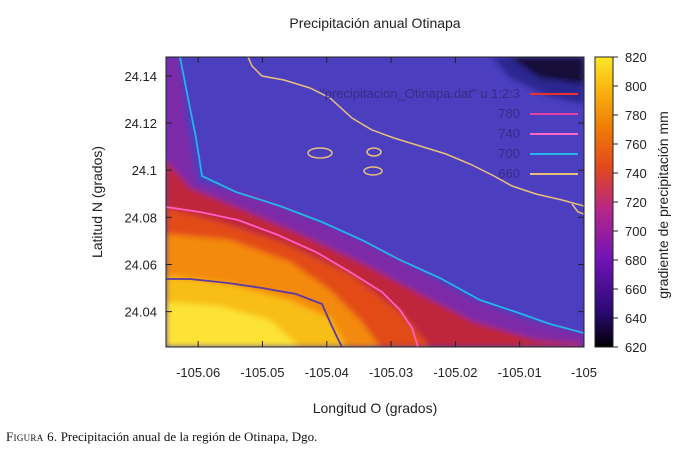 Image resolution: width=684 pixels, height=458 pixels. I want to click on legend-label: "precipitacion_Otinapa.dat" u 1:2:3, so click(420, 93).